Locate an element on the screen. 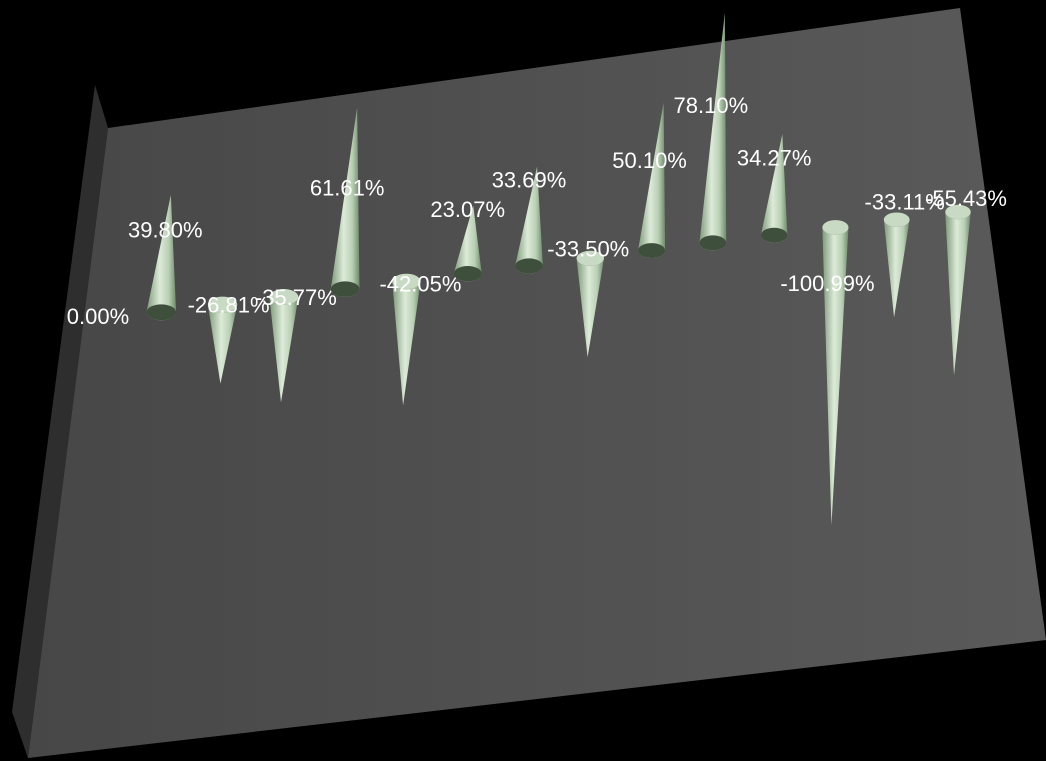  data-label-10: 78.10% is located at coordinates (711, 105).